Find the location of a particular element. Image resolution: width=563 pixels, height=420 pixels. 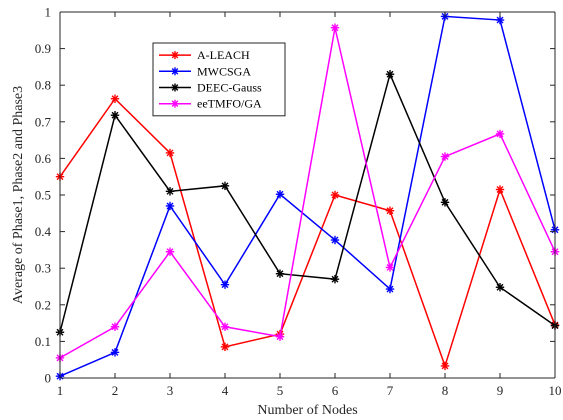

legend-label: DEEC-Gauss is located at coordinates (229, 88).